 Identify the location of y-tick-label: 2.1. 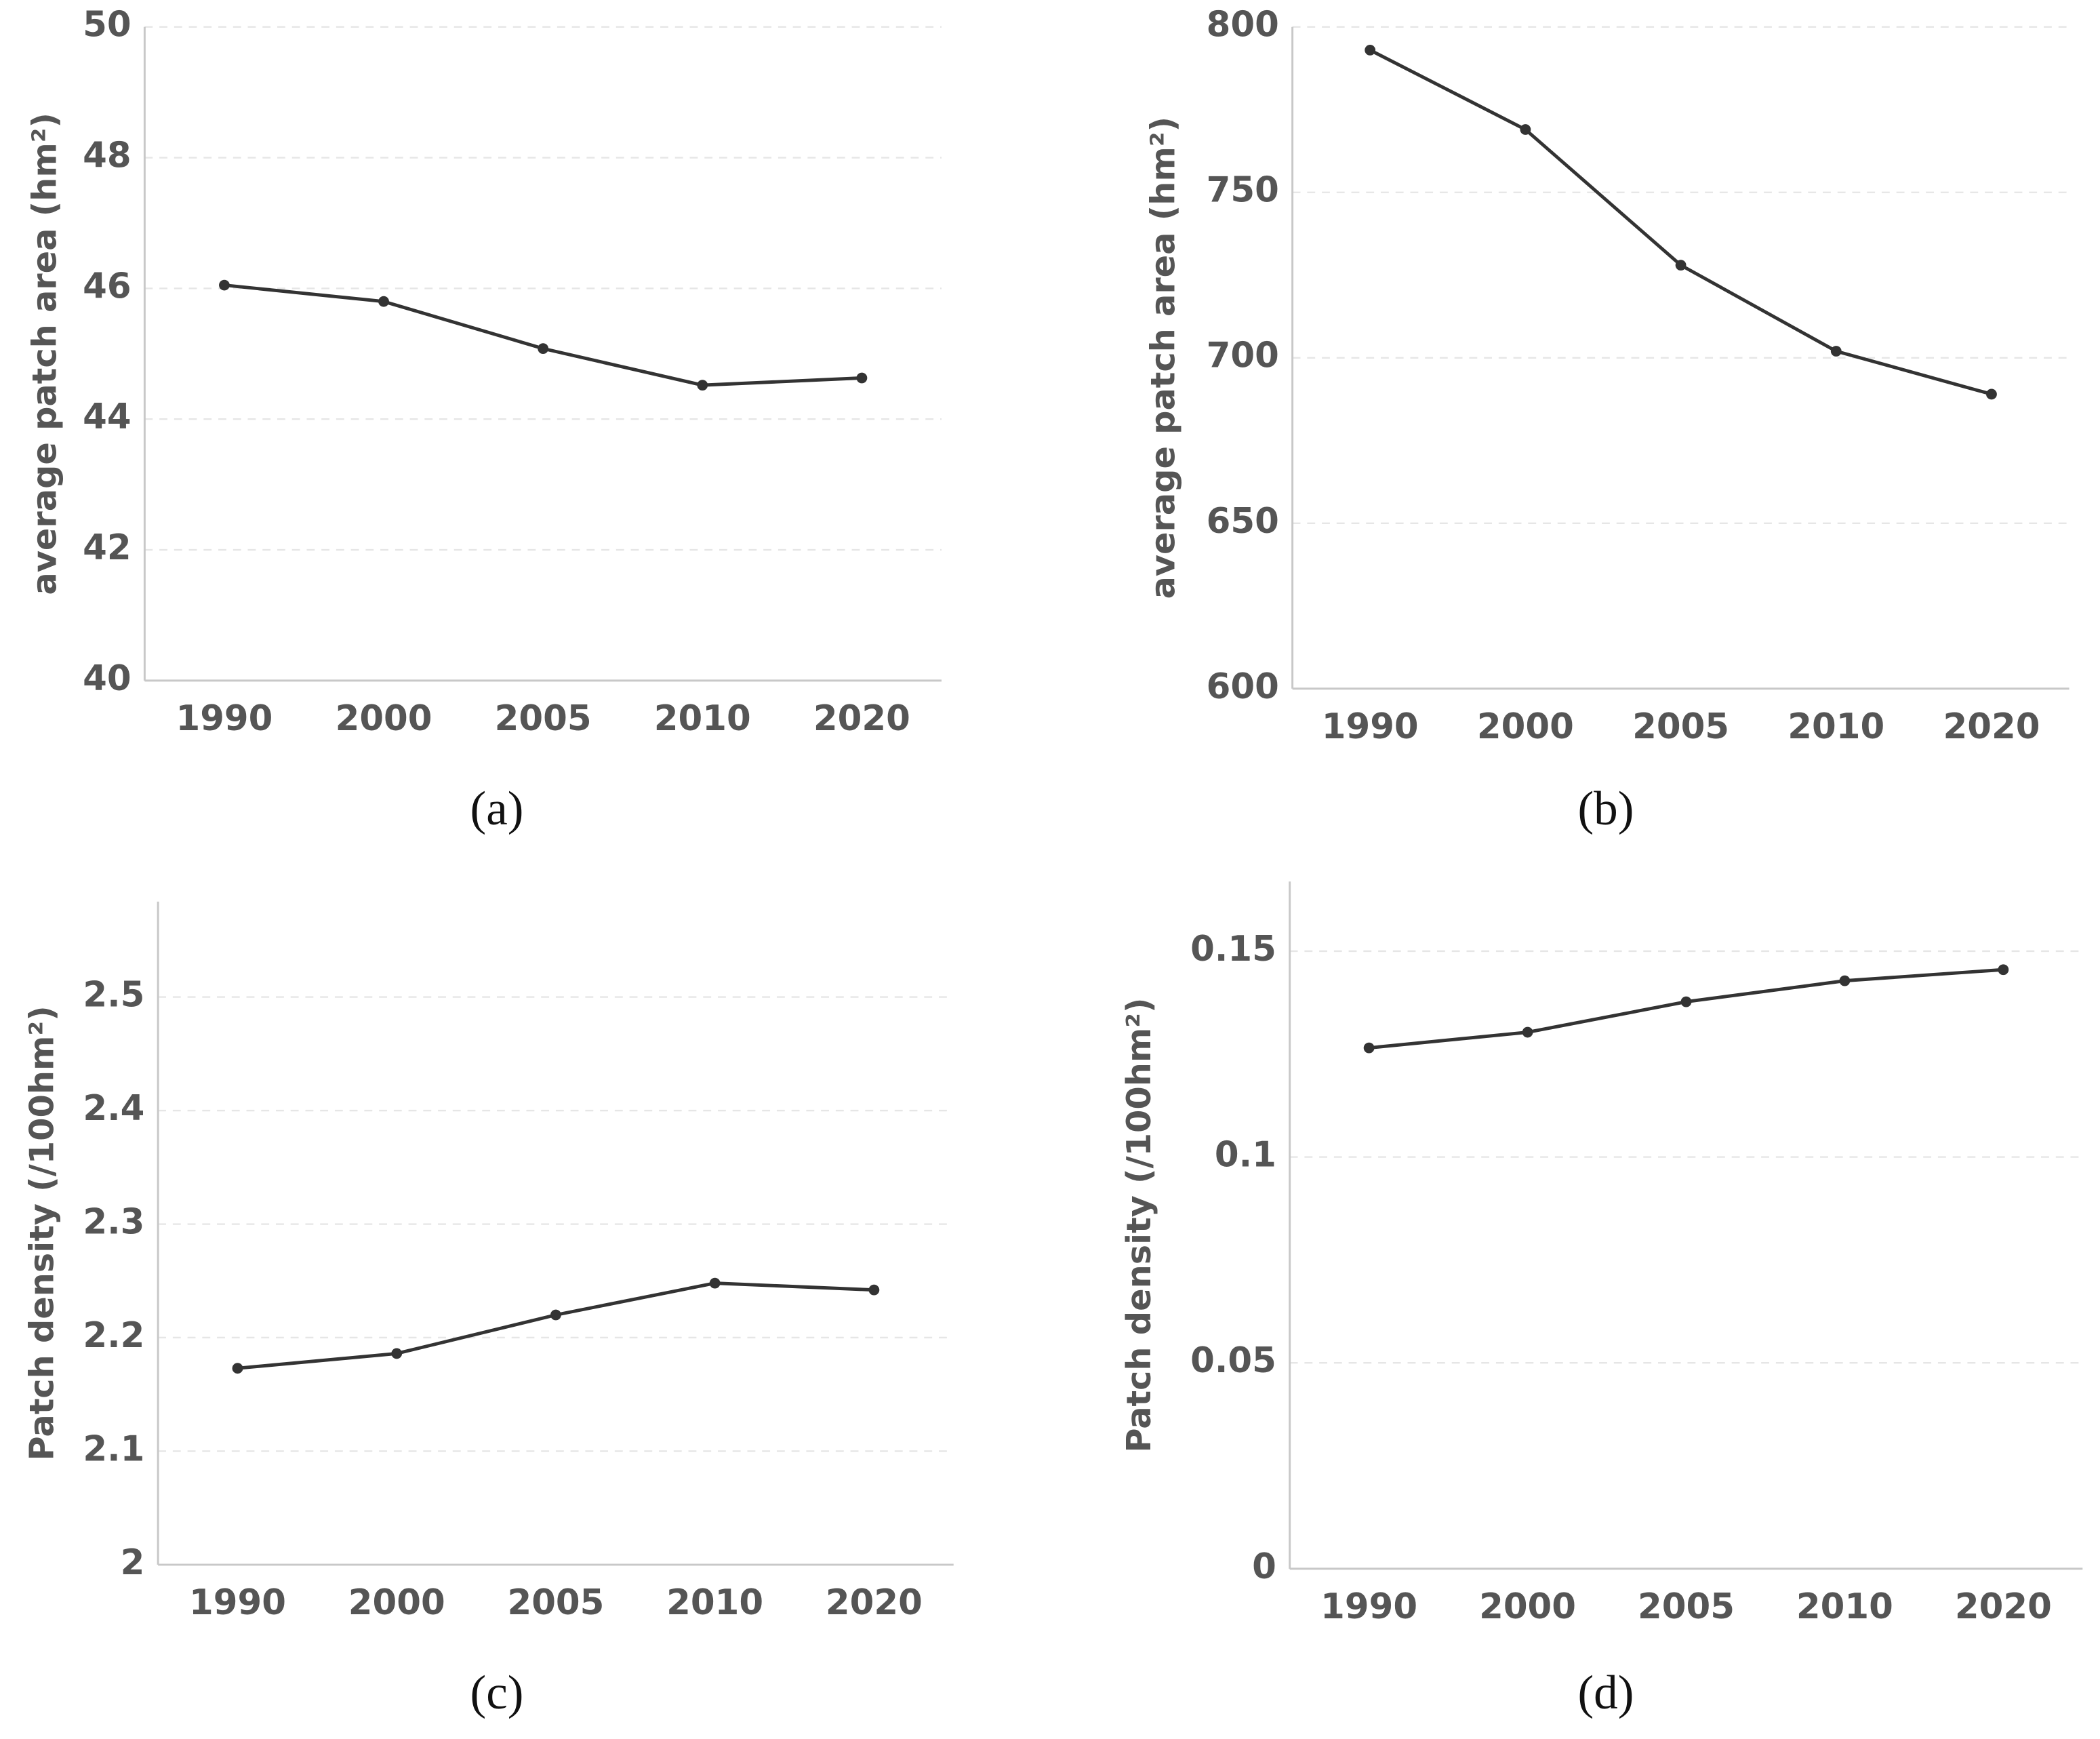
(113, 1448).